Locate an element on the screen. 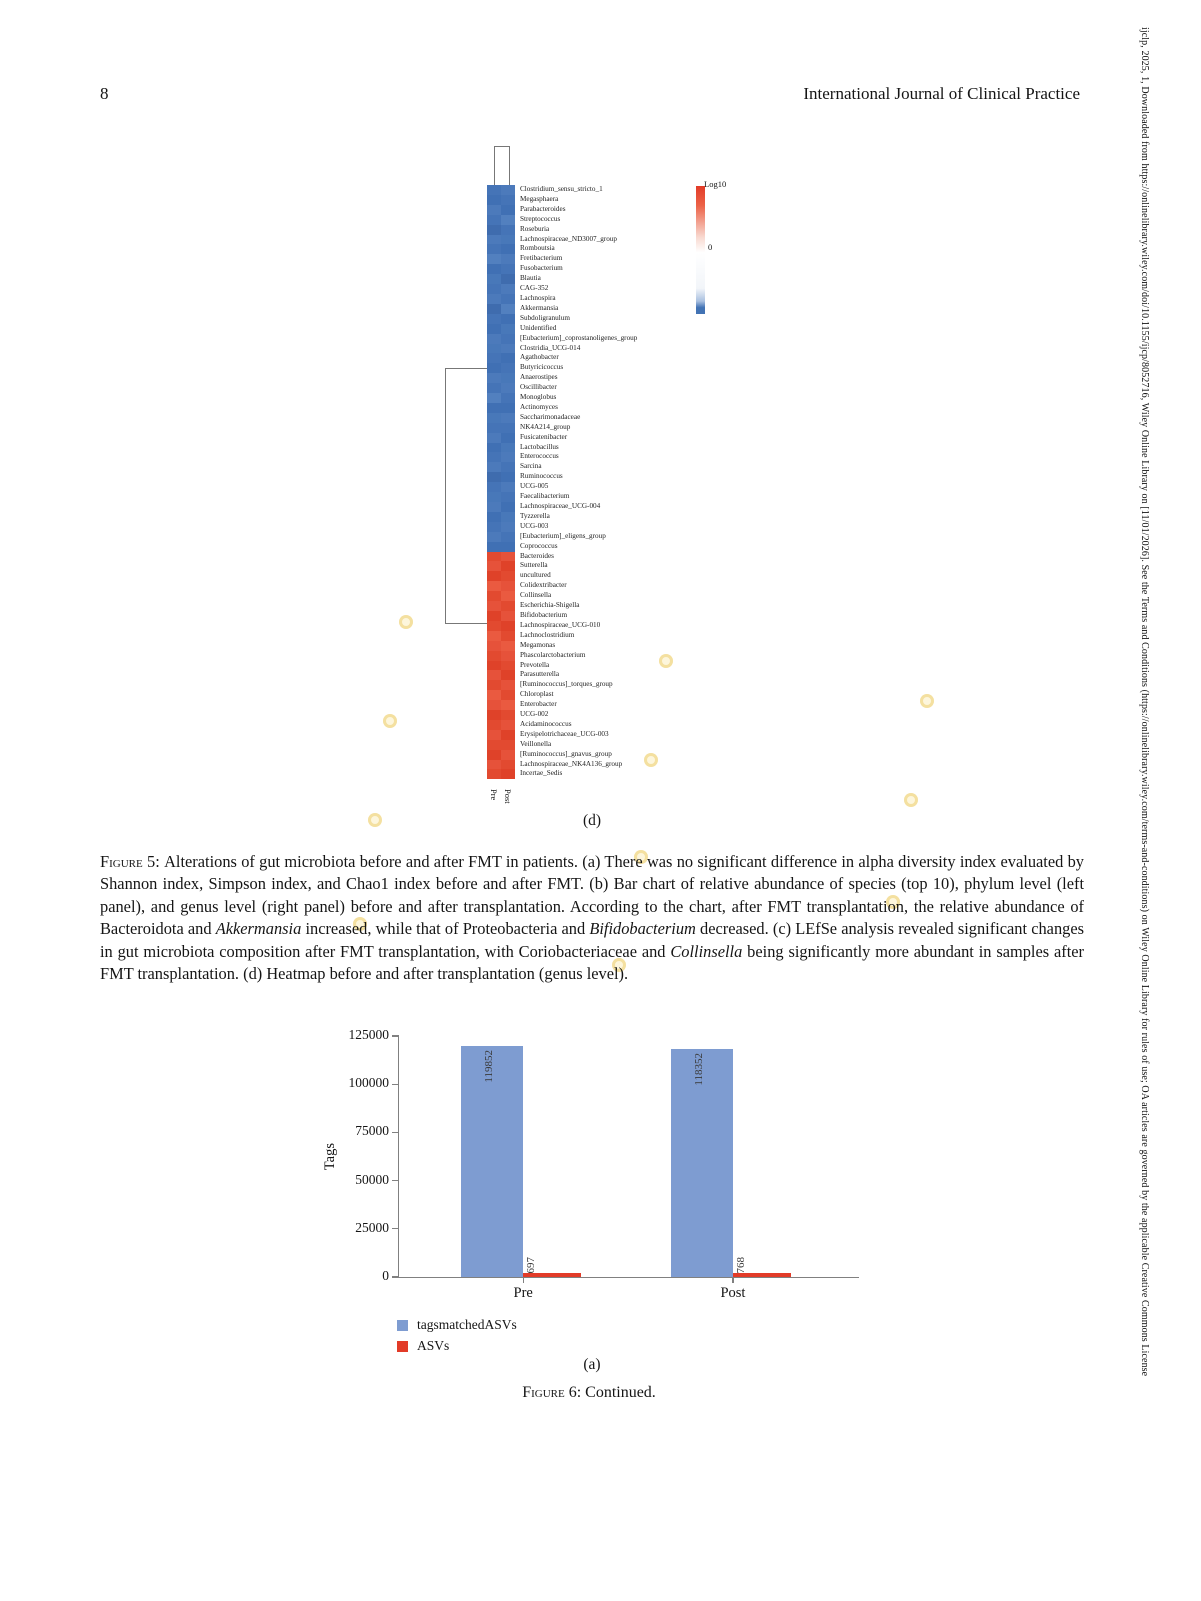 The image size is (1201, 1601). heatmap-row-label: Ruminococcus is located at coordinates (541, 476).